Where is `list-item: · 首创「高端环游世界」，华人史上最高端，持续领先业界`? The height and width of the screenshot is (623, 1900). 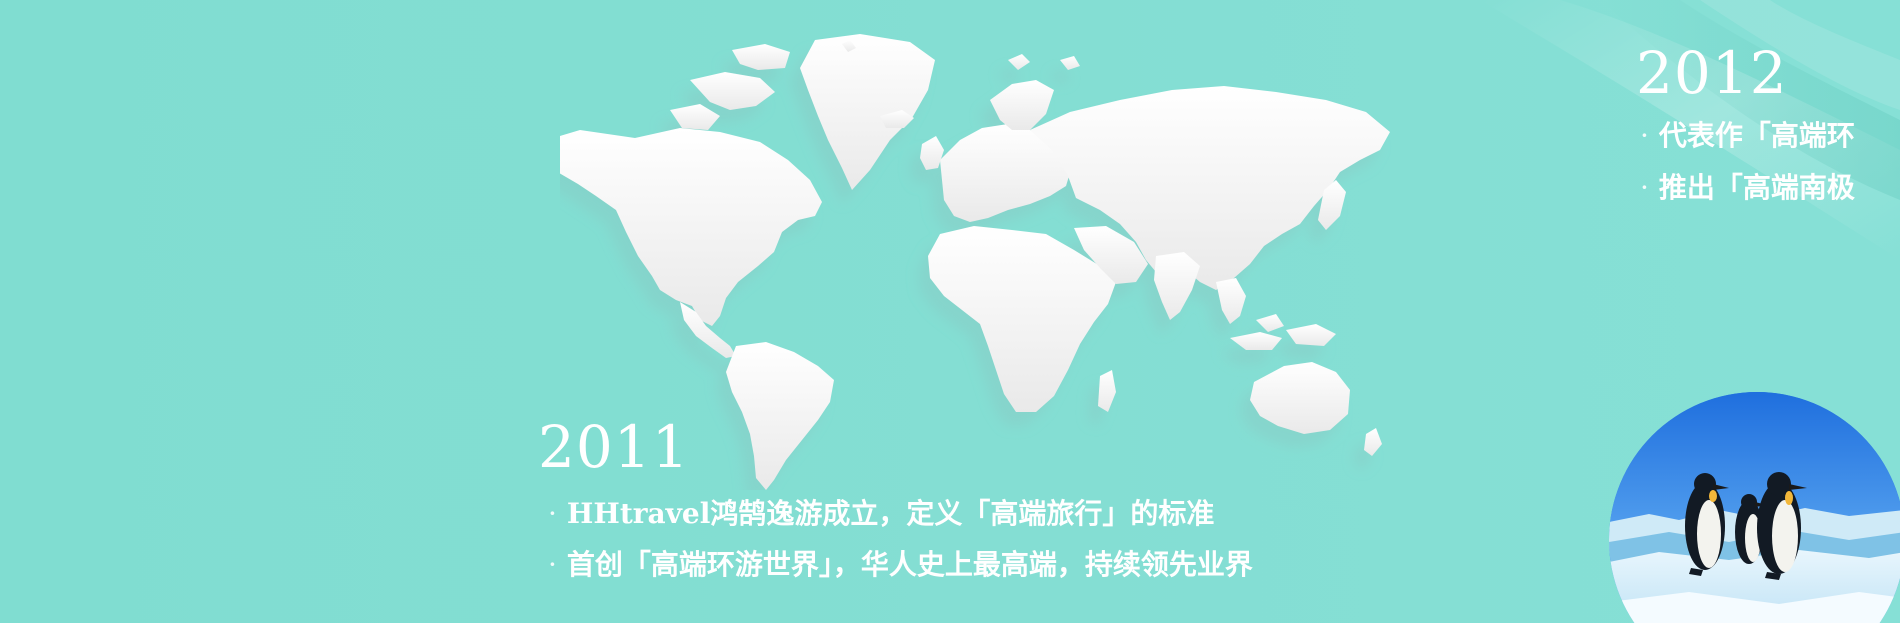
list-item: · 首创「高端环游世界」，华人史上最高端，持续领先业界 is located at coordinates (900, 565).